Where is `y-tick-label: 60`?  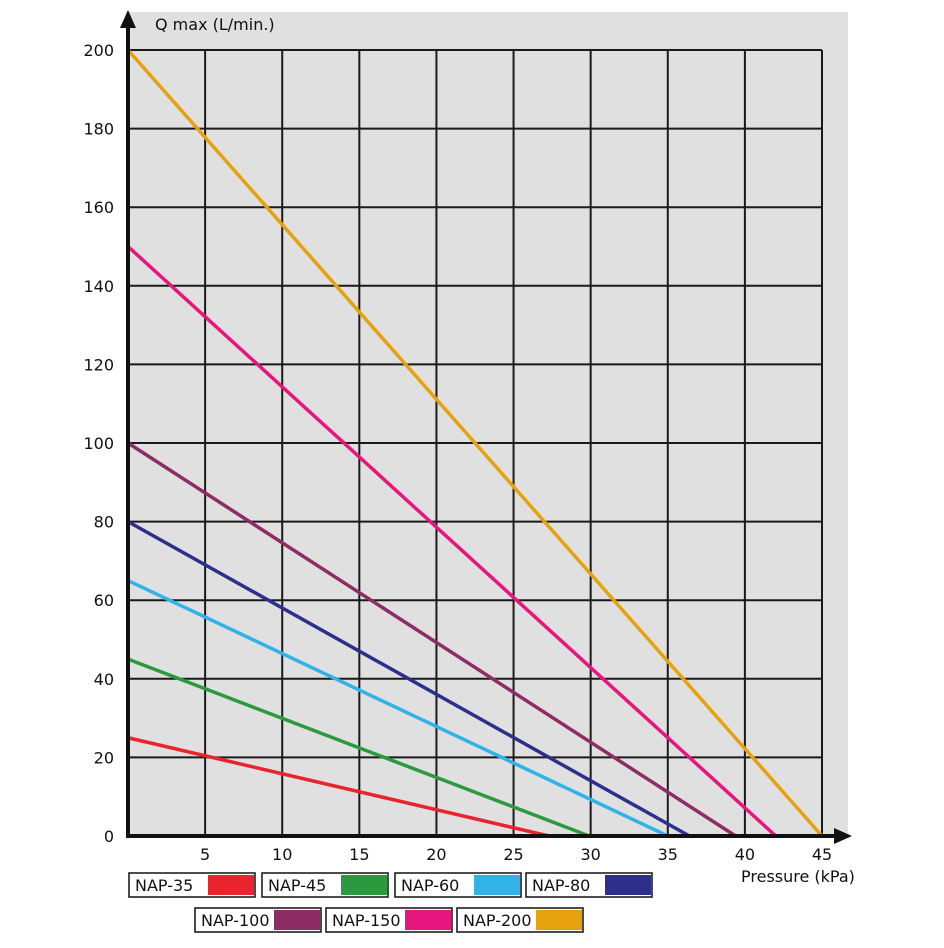
y-tick-label: 60 is located at coordinates (104, 600).